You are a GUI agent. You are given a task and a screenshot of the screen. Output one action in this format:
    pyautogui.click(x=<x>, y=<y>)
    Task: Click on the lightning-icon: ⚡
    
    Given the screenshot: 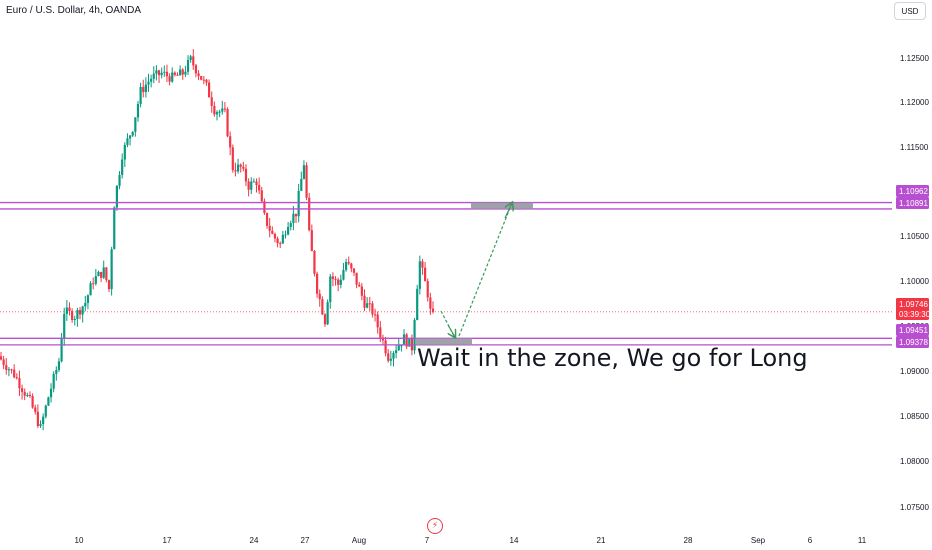 What is the action you would take?
    pyautogui.click(x=435, y=526)
    